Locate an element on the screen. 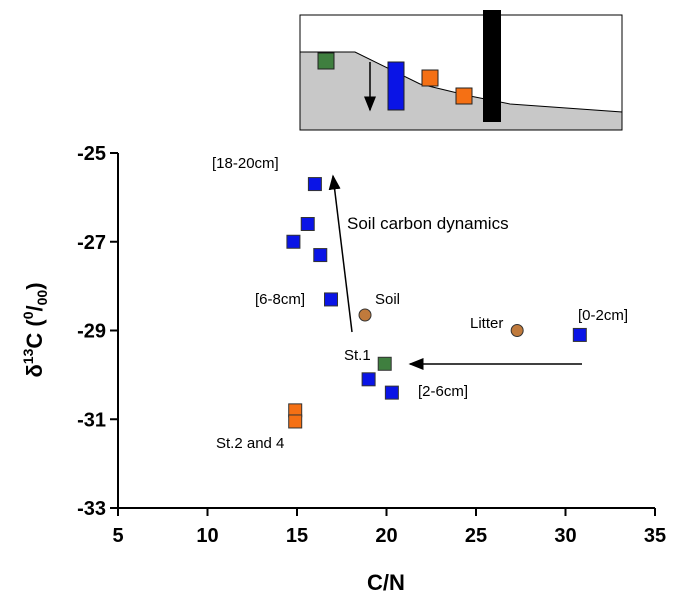  arrow is located at coordinates (340, 253).